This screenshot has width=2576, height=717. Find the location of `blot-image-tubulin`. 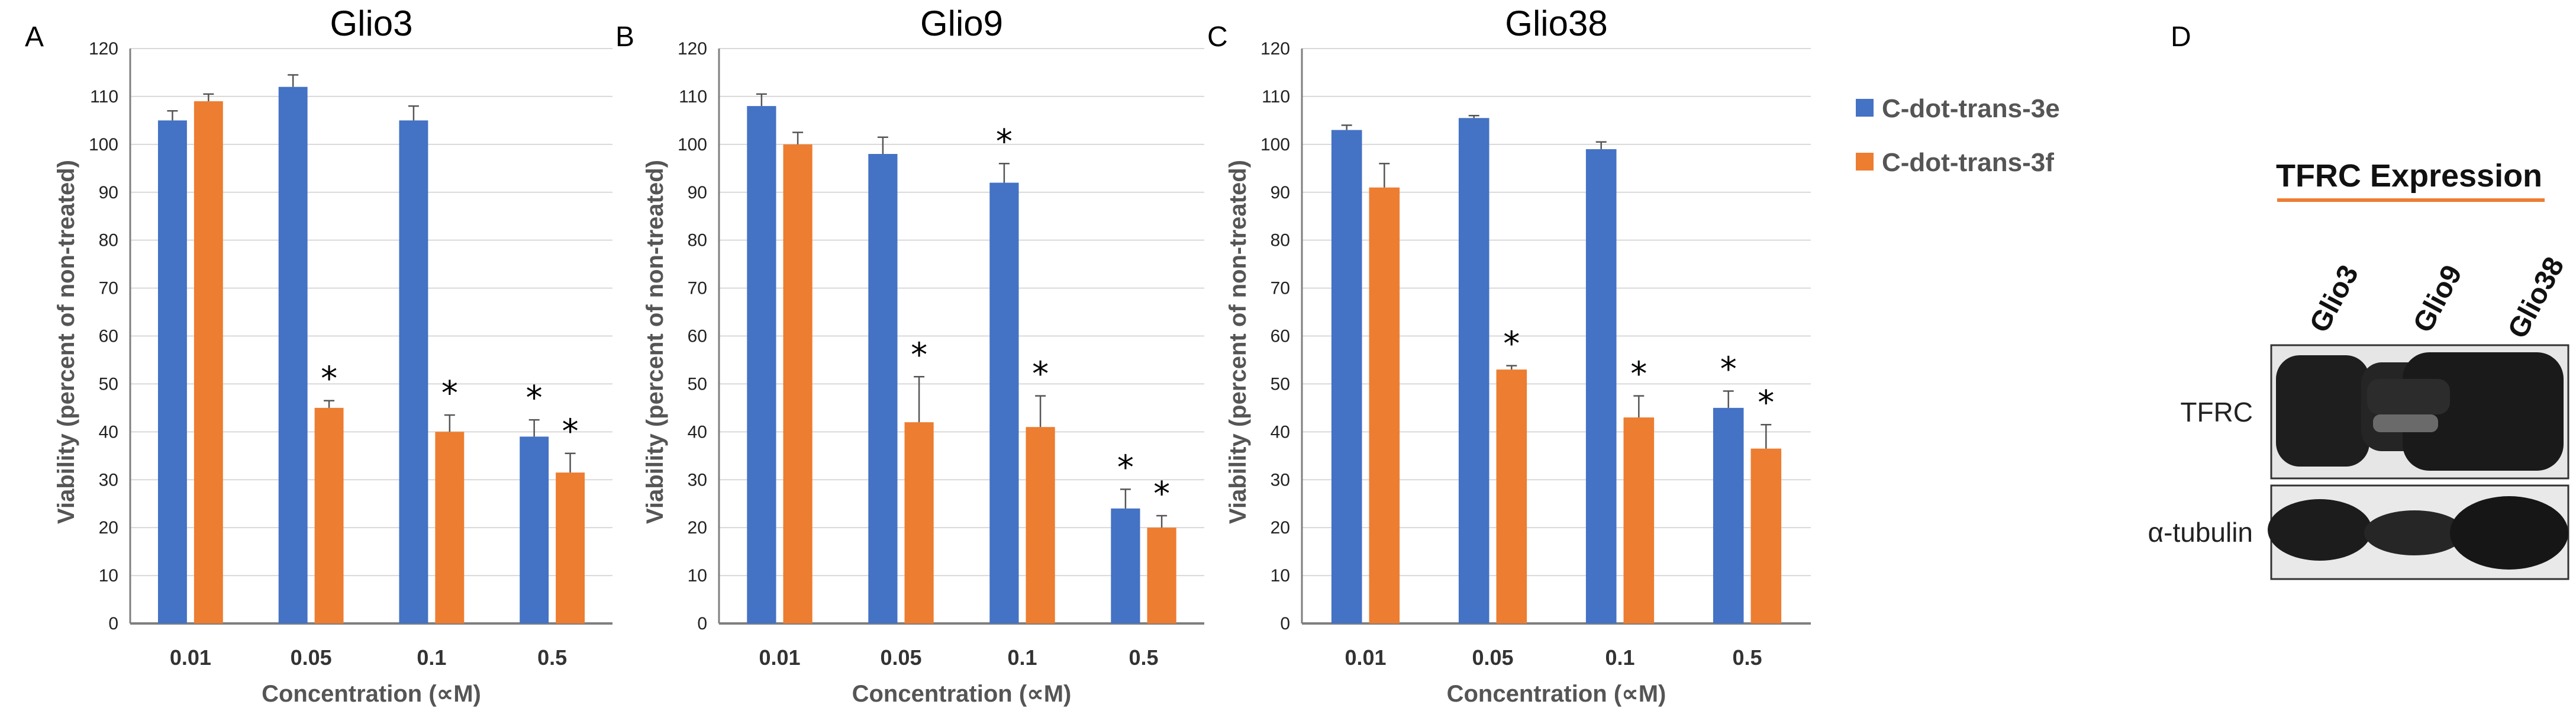

blot-image-tubulin is located at coordinates (2418, 532).